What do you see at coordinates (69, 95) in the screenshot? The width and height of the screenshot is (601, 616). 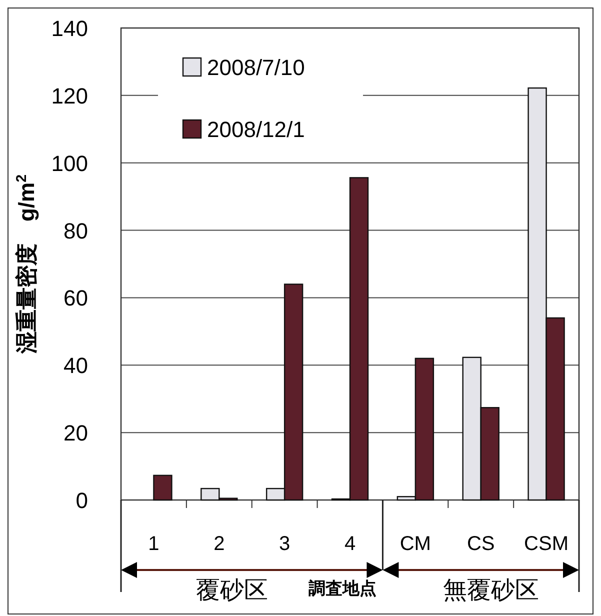 I see `y-tick-label: 120` at bounding box center [69, 95].